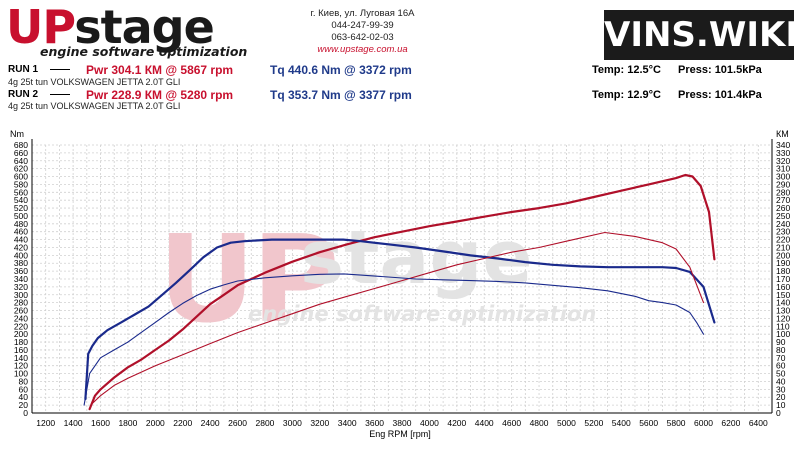  What do you see at coordinates (21, 311) in the screenshot?
I see `y-left-tick-label: 260` at bounding box center [21, 311].